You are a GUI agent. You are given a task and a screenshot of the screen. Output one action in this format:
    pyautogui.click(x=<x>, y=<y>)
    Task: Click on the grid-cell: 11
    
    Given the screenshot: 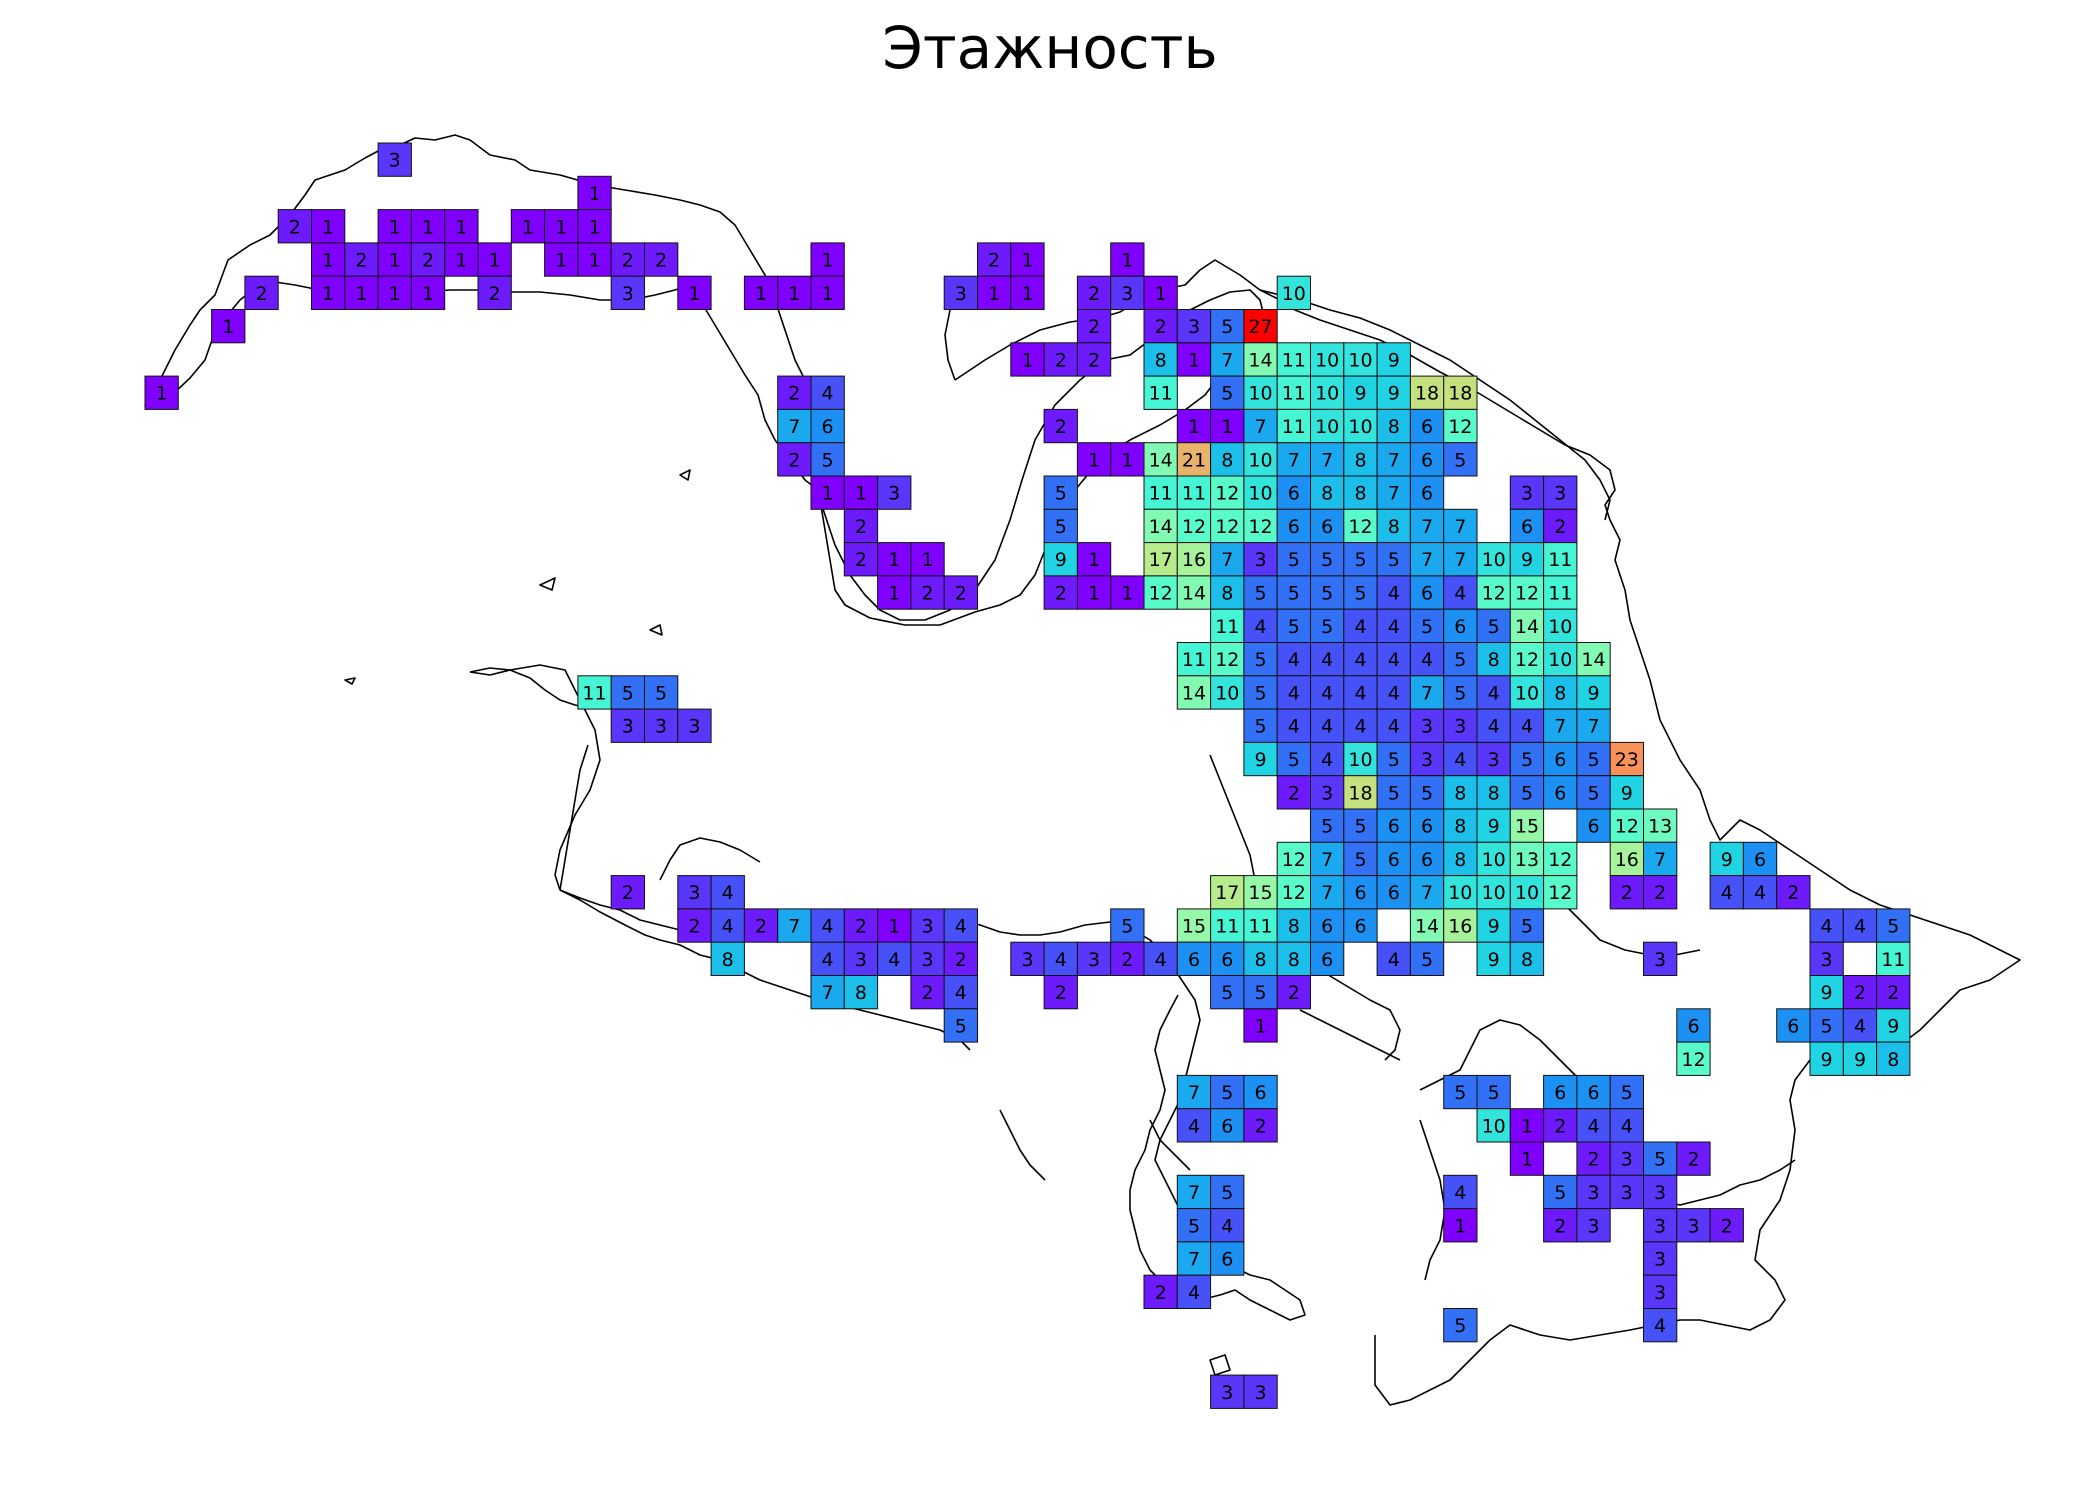 What is the action you would take?
    pyautogui.click(x=1227, y=925)
    